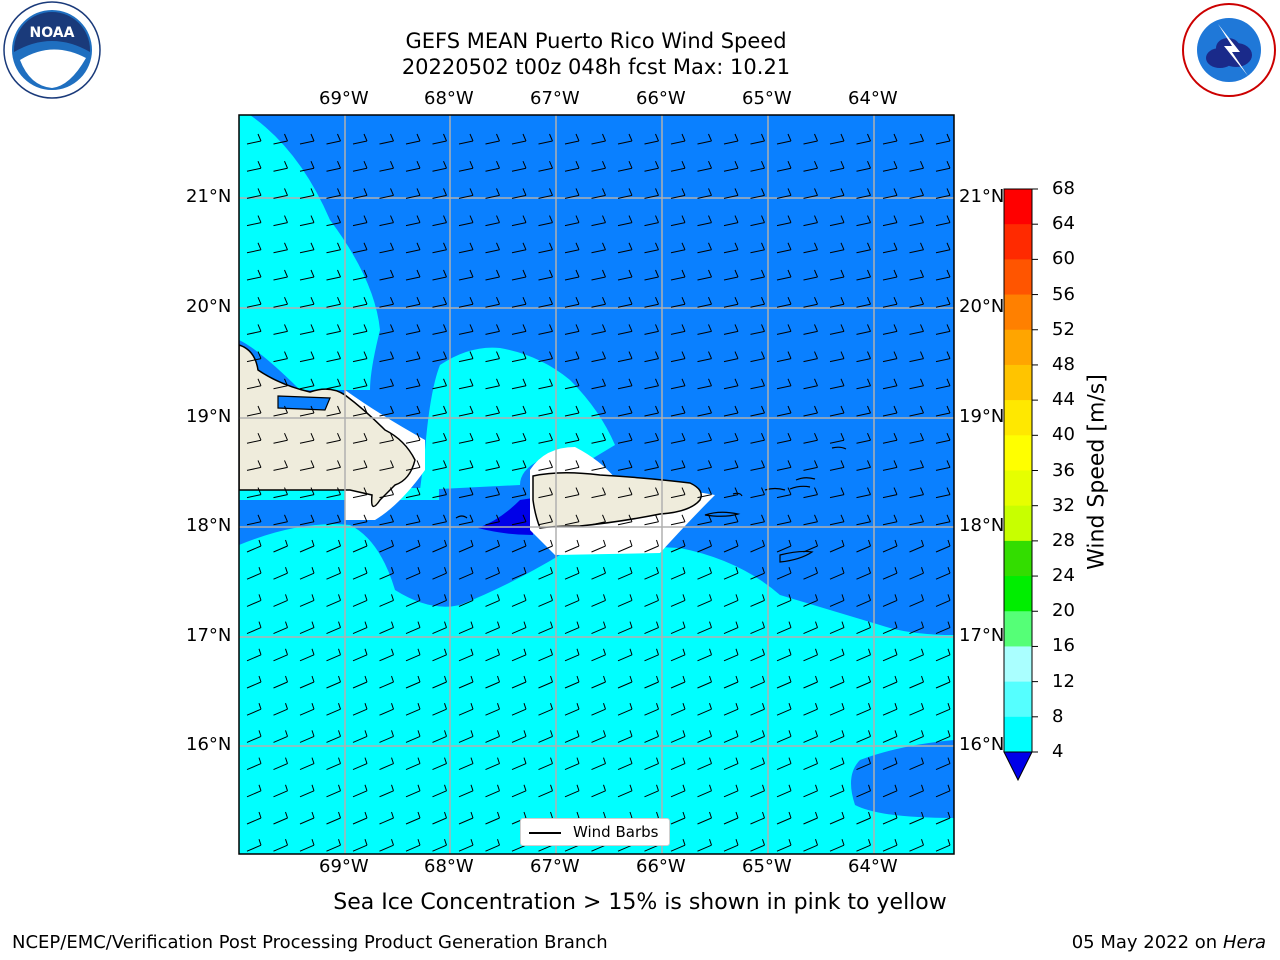 The image size is (1280, 960). I want to click on footer-date: 05 May 2022 on Hera, so click(1169, 942).